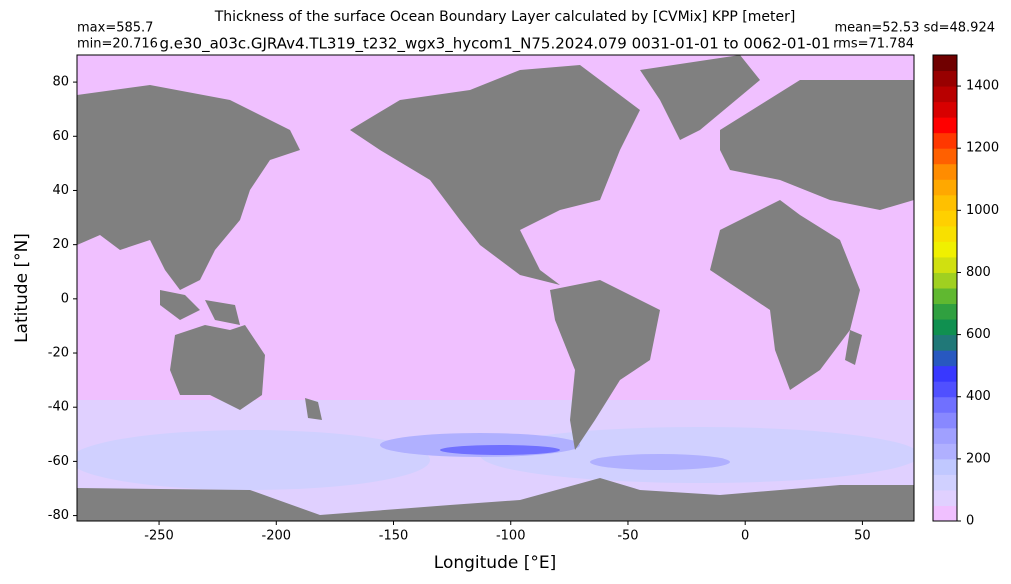 This screenshot has width=1011, height=584. I want to click on stat-max: max=585.7, so click(115, 28).